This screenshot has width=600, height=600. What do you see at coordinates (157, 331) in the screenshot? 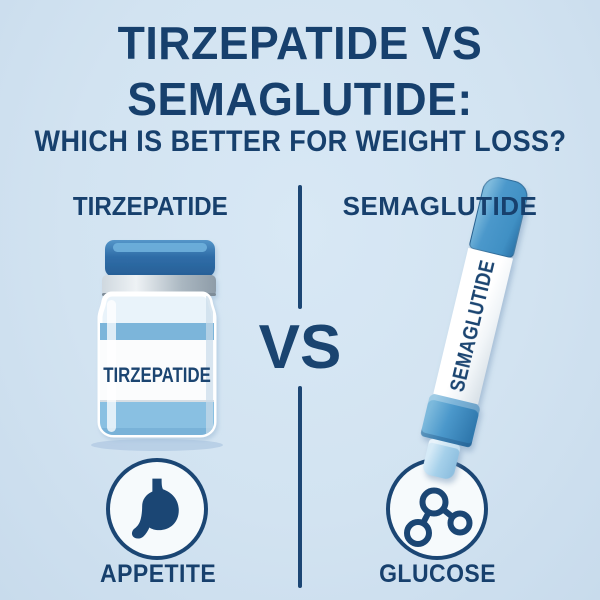
I see `vial-liquid-upper` at bounding box center [157, 331].